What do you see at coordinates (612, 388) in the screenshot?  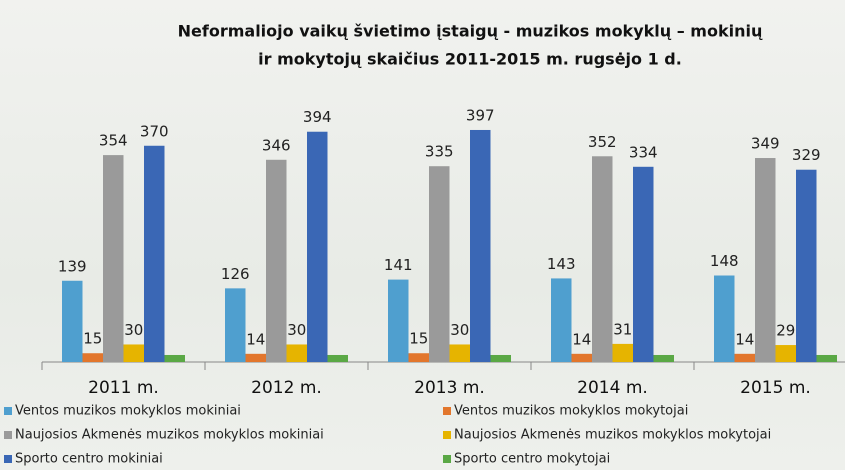 I see `x-tick-label: 2014 m.` at bounding box center [612, 388].